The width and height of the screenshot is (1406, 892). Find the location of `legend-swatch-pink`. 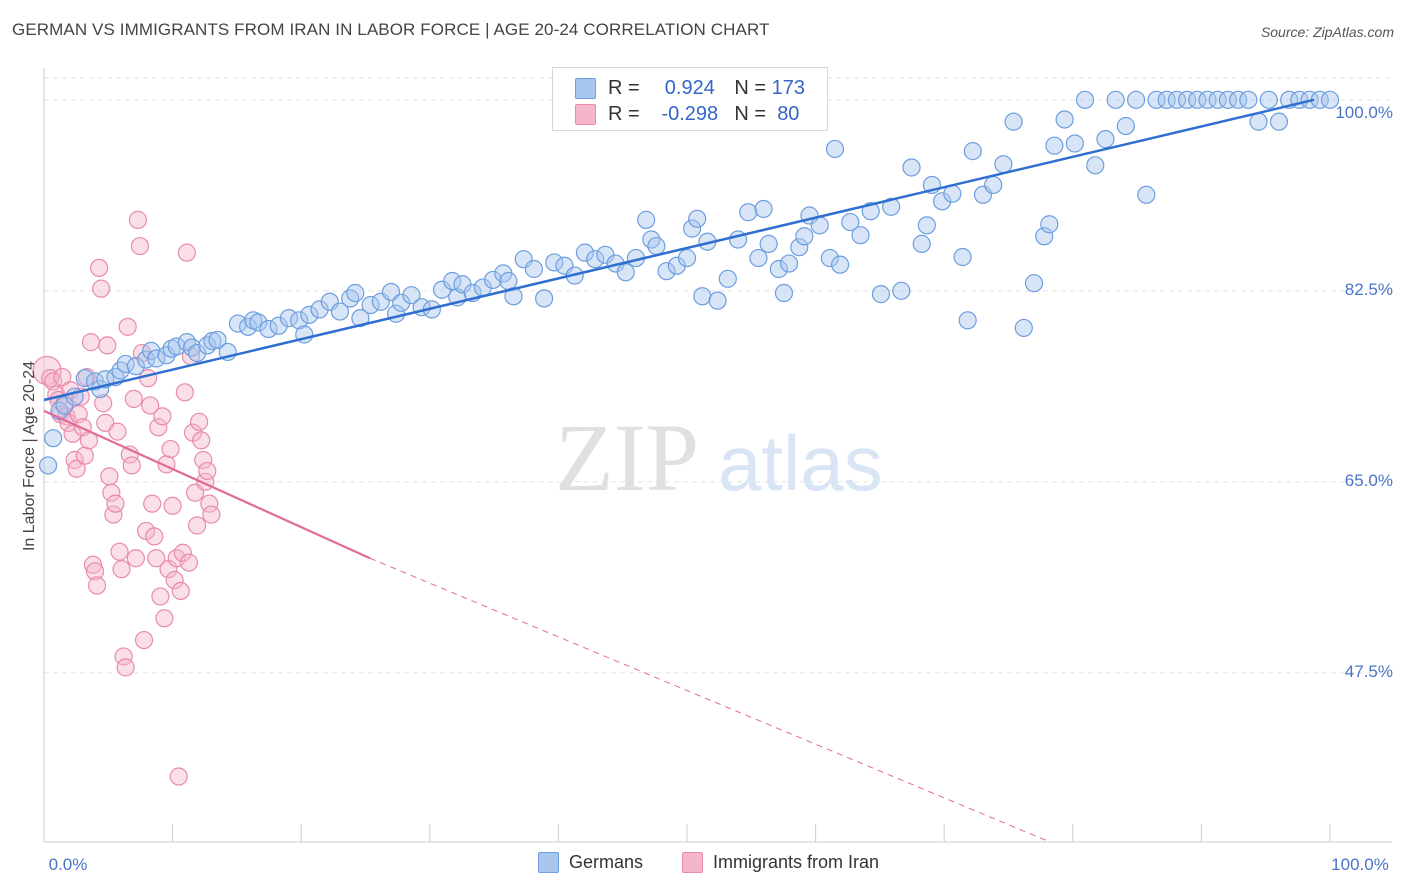

legend-swatch-pink is located at coordinates (692, 862).